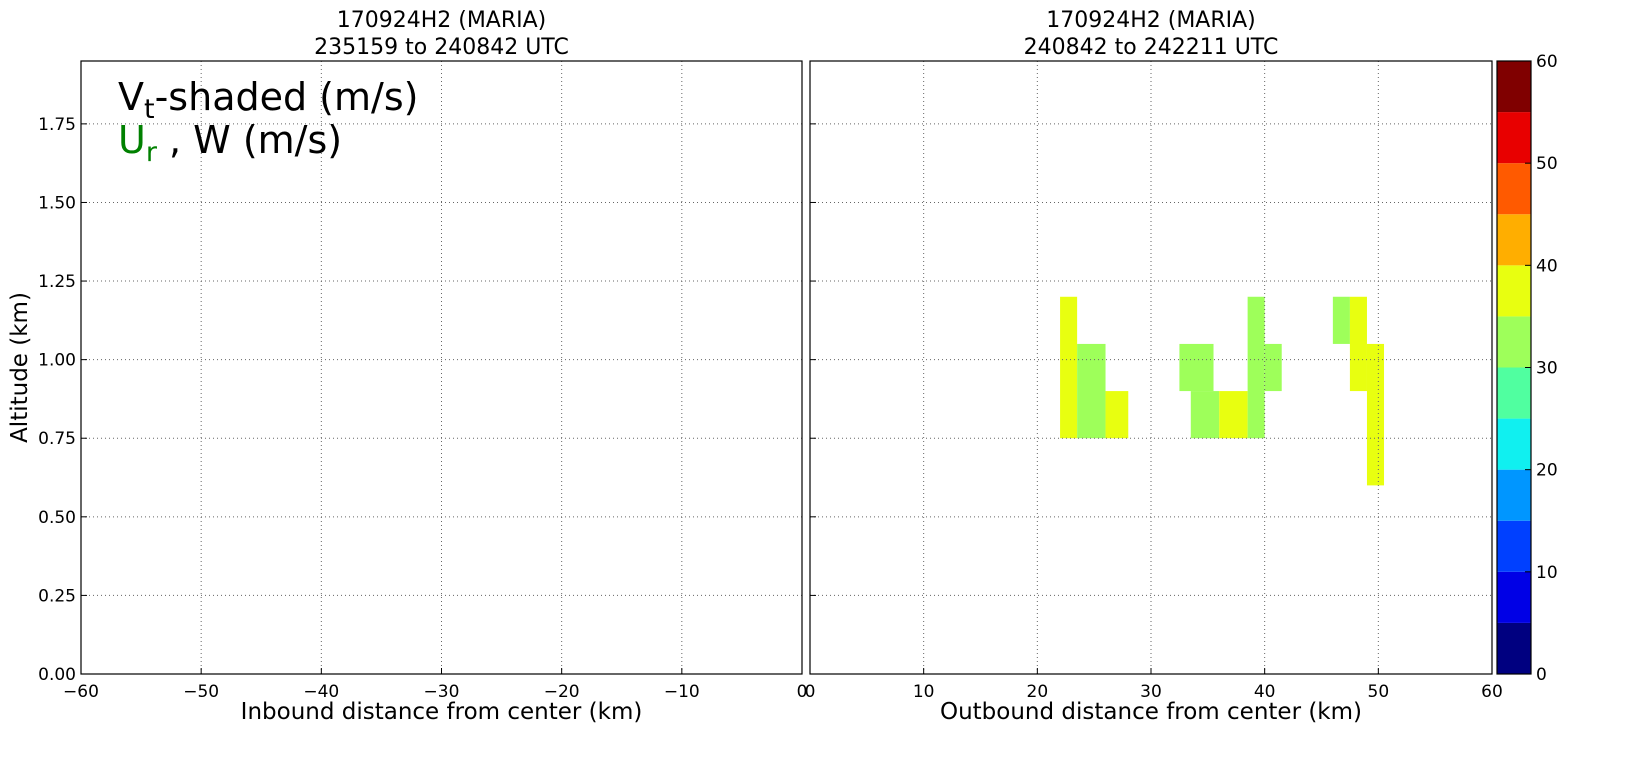 This screenshot has height=762, width=1634. I want to click on x-tick-label: −30, so click(442, 692).